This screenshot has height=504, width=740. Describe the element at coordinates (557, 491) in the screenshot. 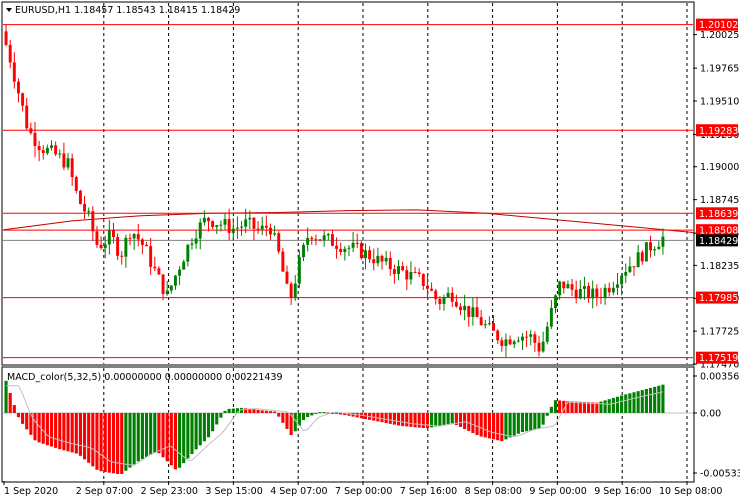

I see `time-tick-label: 9 Sep 00:00` at that location.